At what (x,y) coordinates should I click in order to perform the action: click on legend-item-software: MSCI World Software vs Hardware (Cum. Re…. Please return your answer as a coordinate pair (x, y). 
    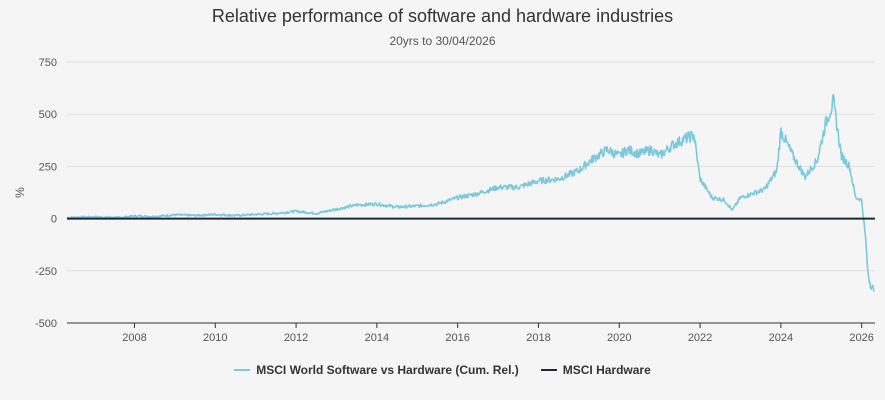
    Looking at the image, I should click on (376, 370).